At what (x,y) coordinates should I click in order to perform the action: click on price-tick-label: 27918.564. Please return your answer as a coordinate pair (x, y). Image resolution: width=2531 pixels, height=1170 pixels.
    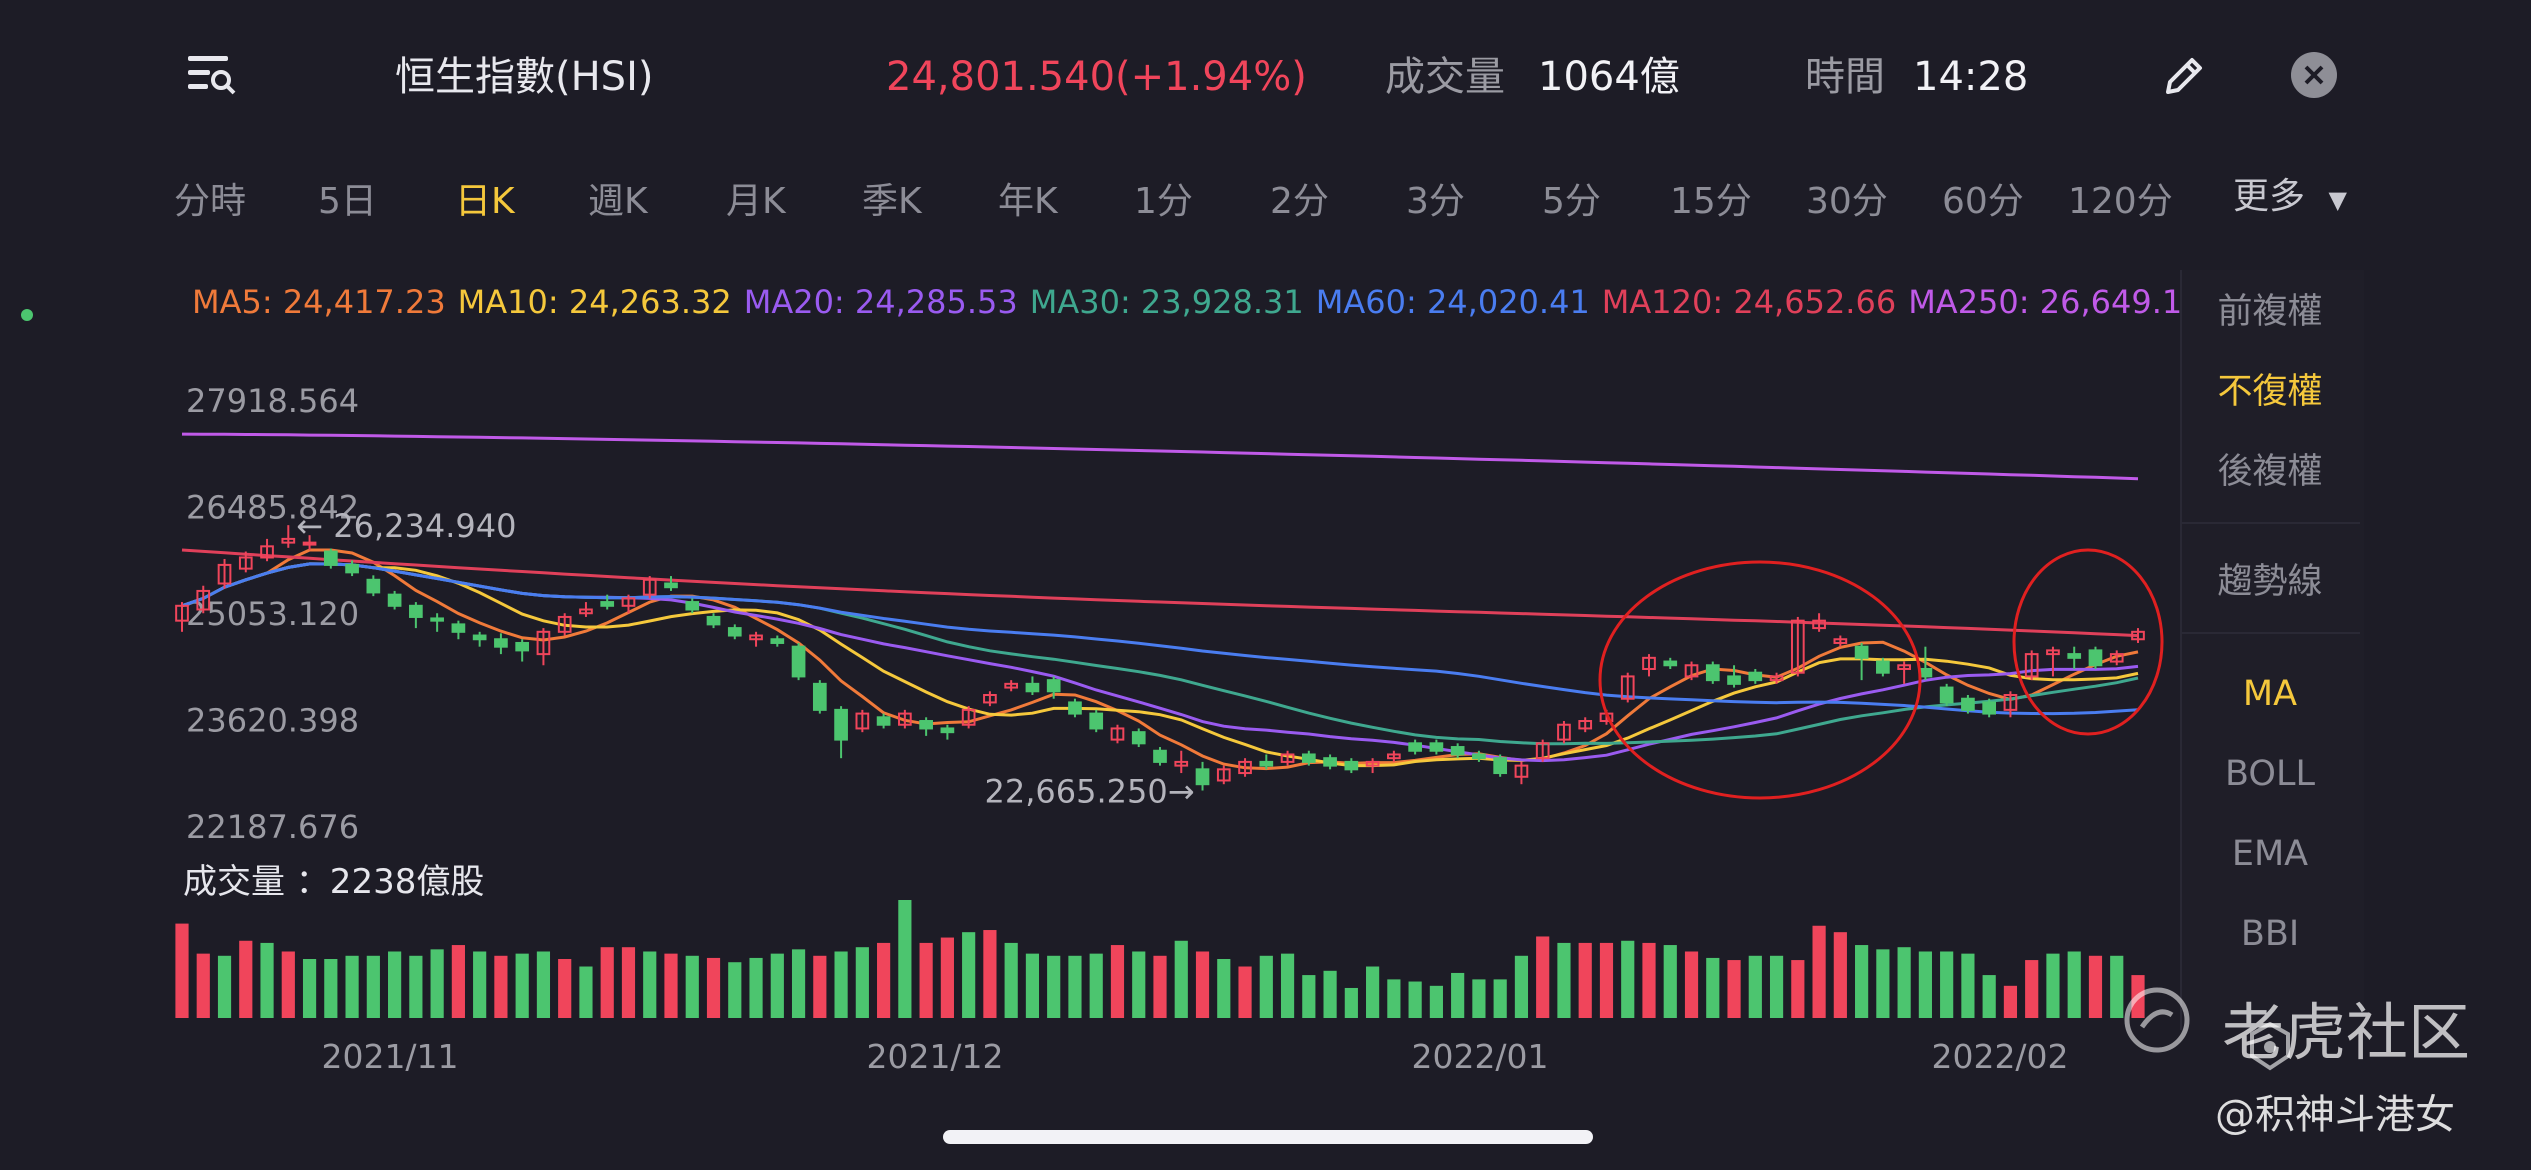
    Looking at the image, I should click on (272, 401).